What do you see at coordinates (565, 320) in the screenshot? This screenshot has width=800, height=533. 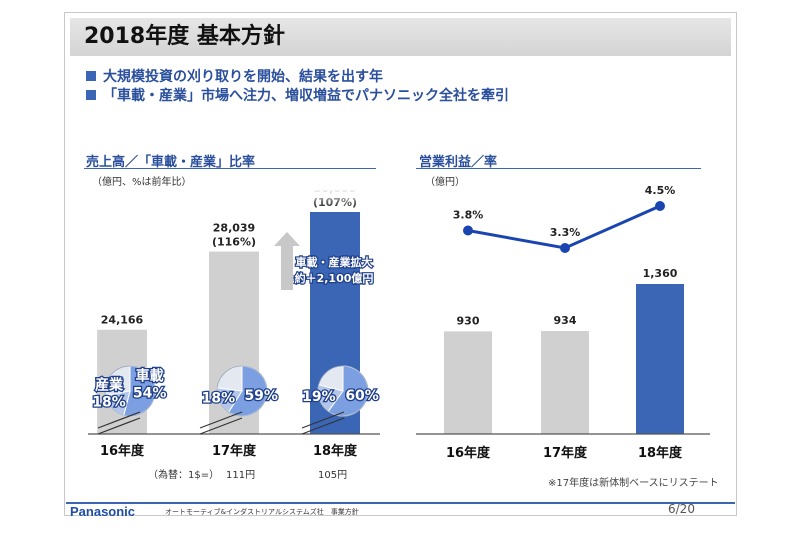 I see `profit-value-label-2: 934` at bounding box center [565, 320].